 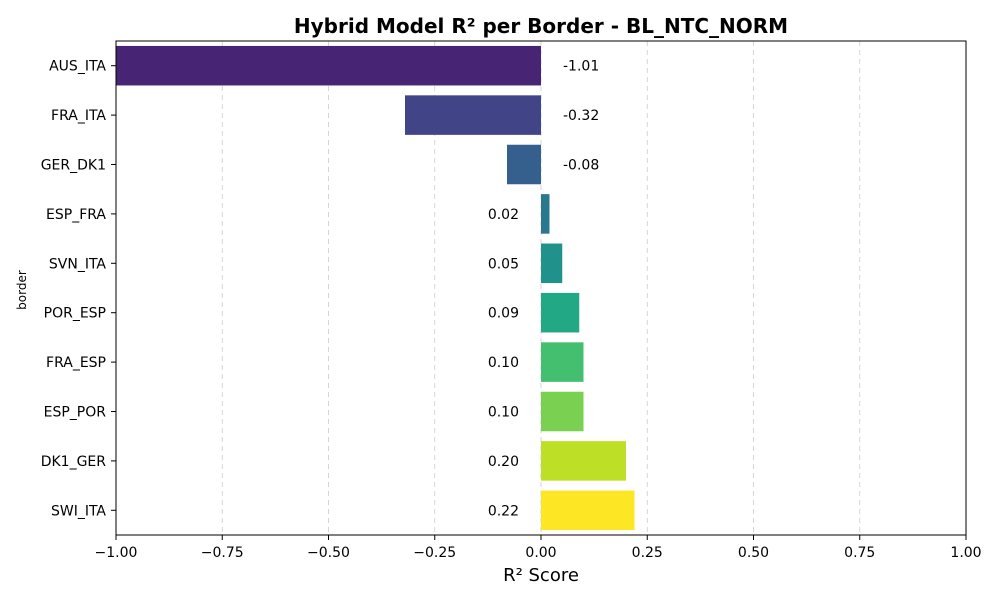 What do you see at coordinates (503, 264) in the screenshot?
I see `data-label: 0.05` at bounding box center [503, 264].